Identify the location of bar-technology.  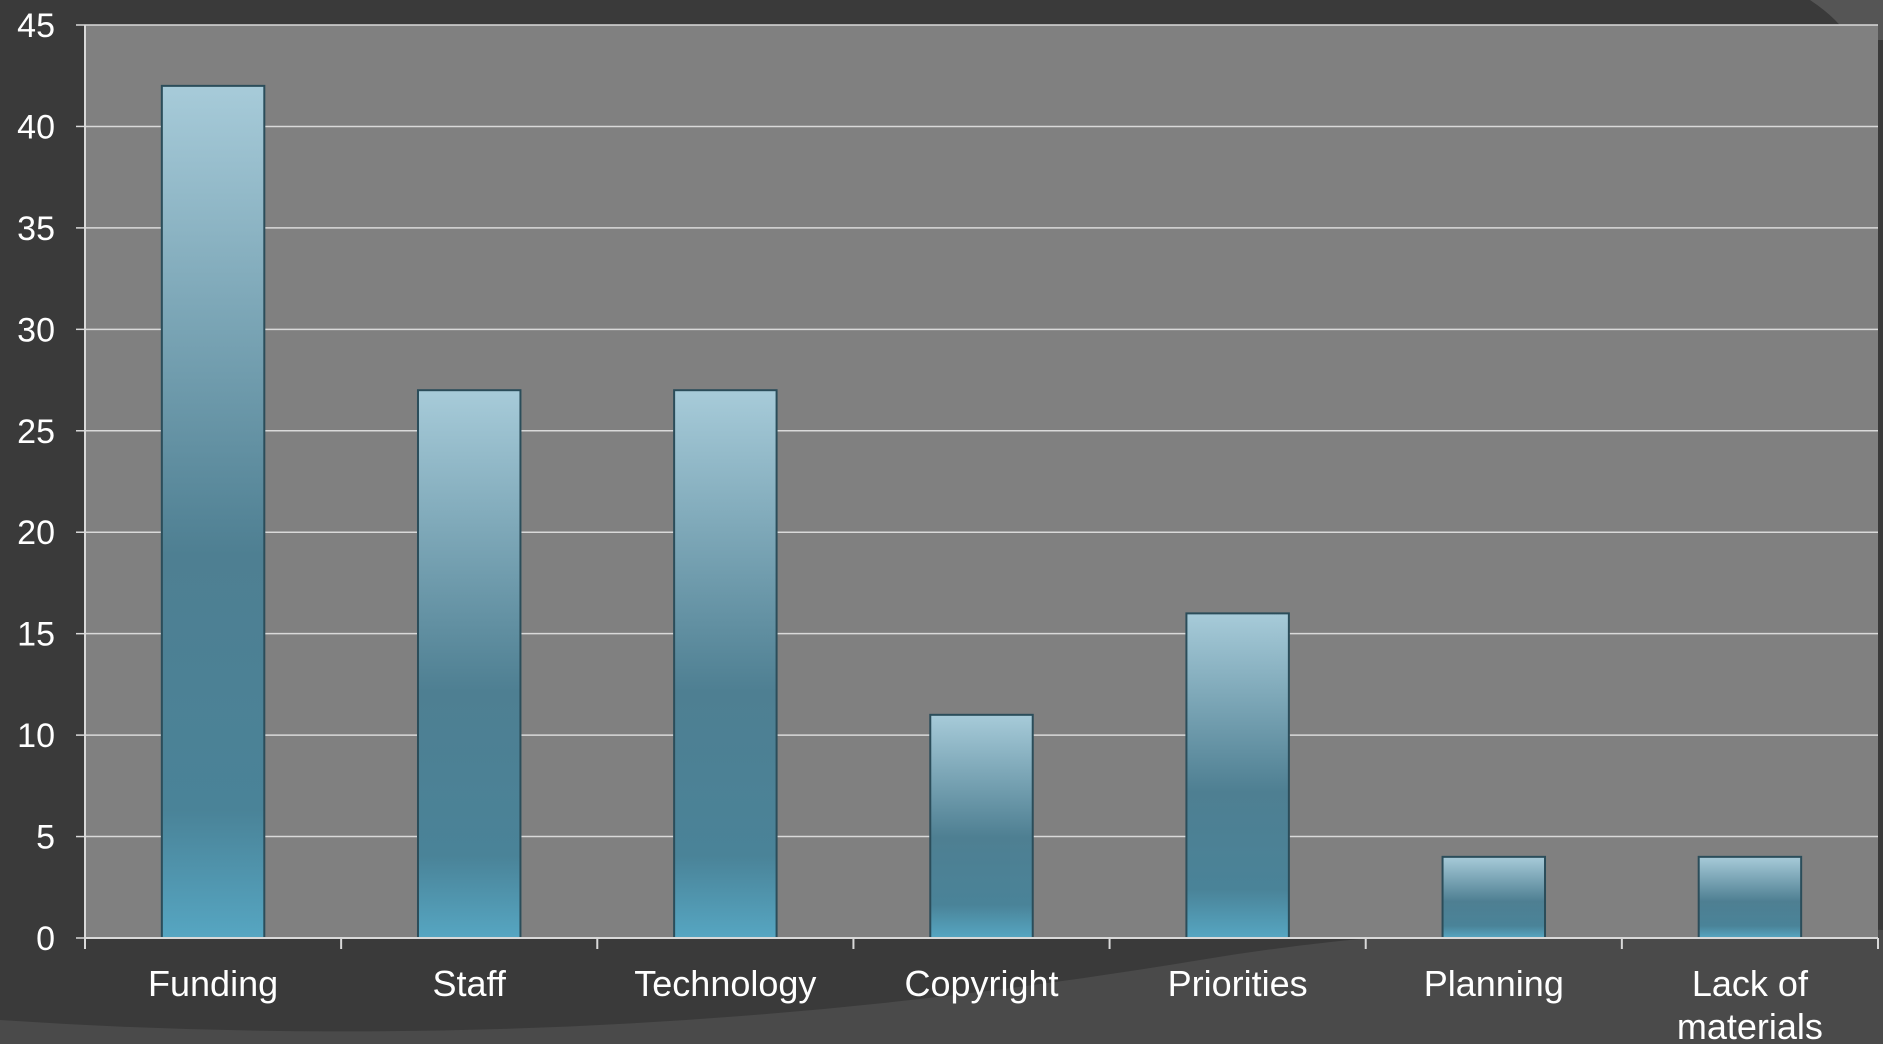
(725, 664).